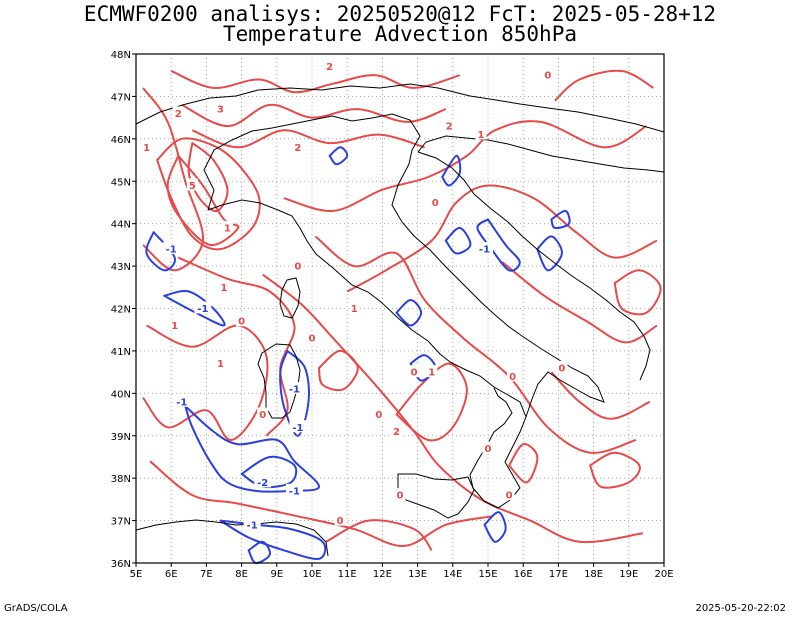 The height and width of the screenshot is (618, 800). Describe the element at coordinates (523, 574) in the screenshot. I see `lon-tick-label: 16E` at that location.